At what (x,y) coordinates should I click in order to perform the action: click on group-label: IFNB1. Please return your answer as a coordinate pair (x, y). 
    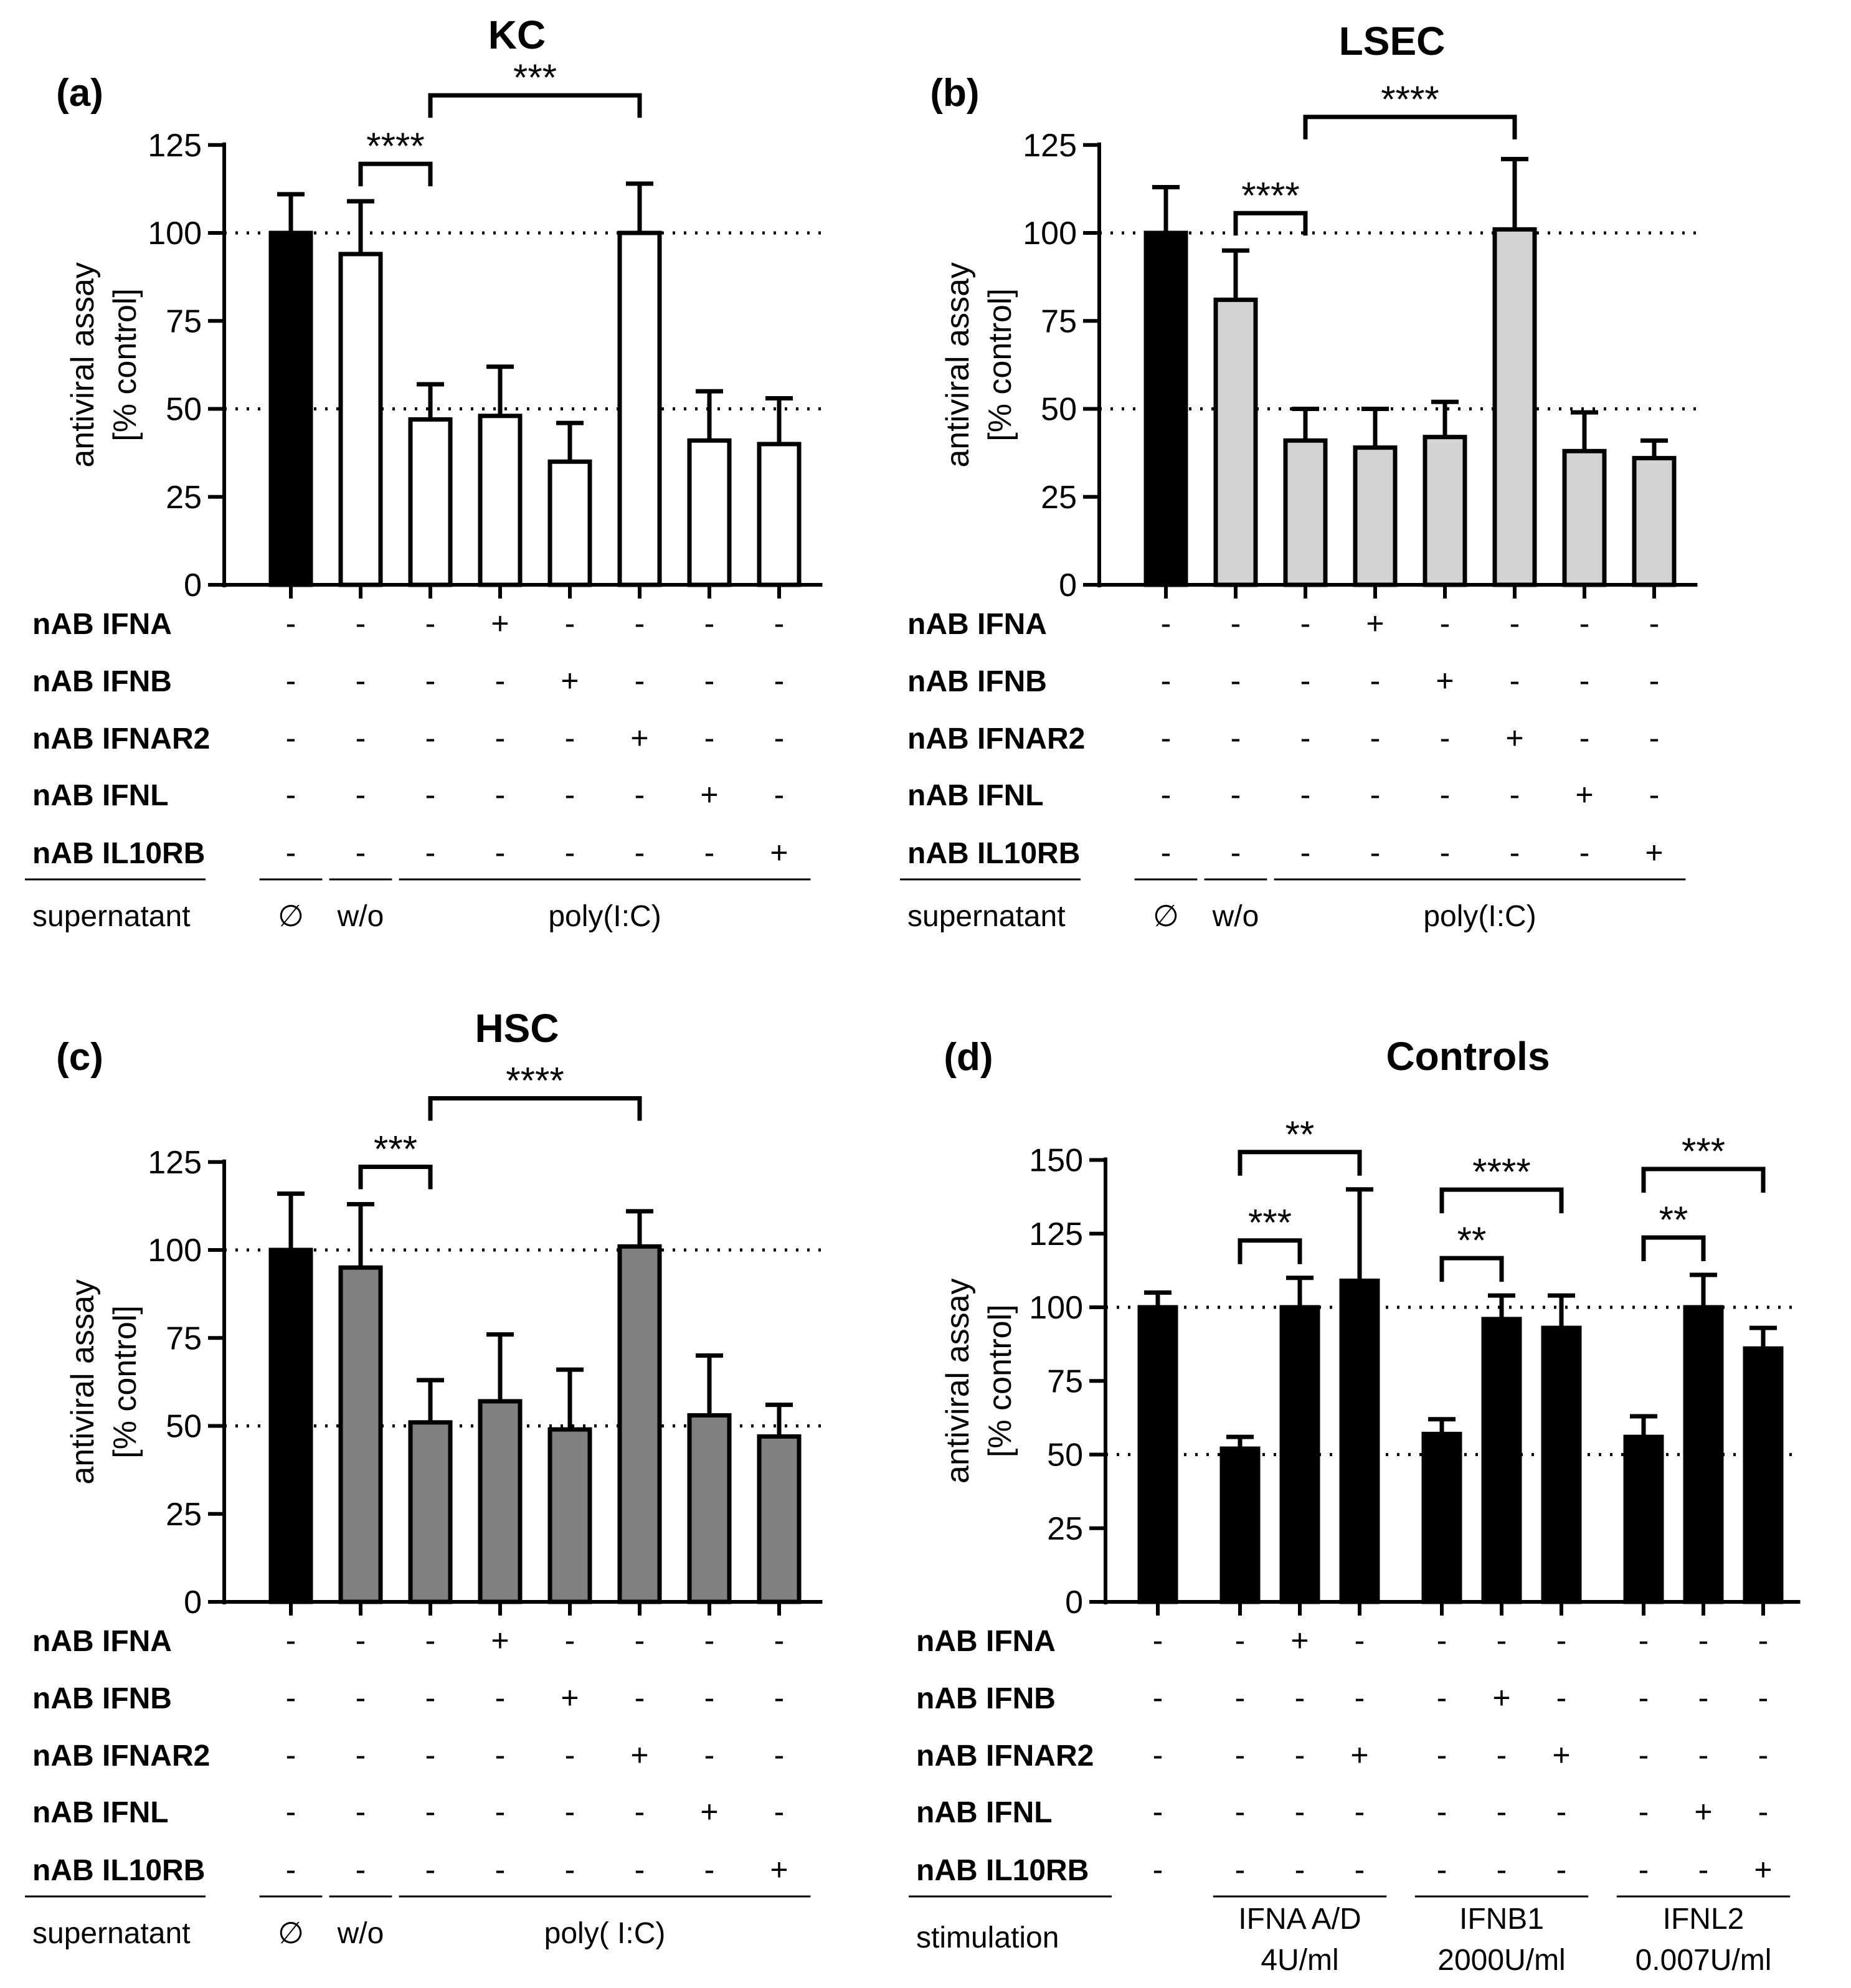
    Looking at the image, I should click on (1502, 1920).